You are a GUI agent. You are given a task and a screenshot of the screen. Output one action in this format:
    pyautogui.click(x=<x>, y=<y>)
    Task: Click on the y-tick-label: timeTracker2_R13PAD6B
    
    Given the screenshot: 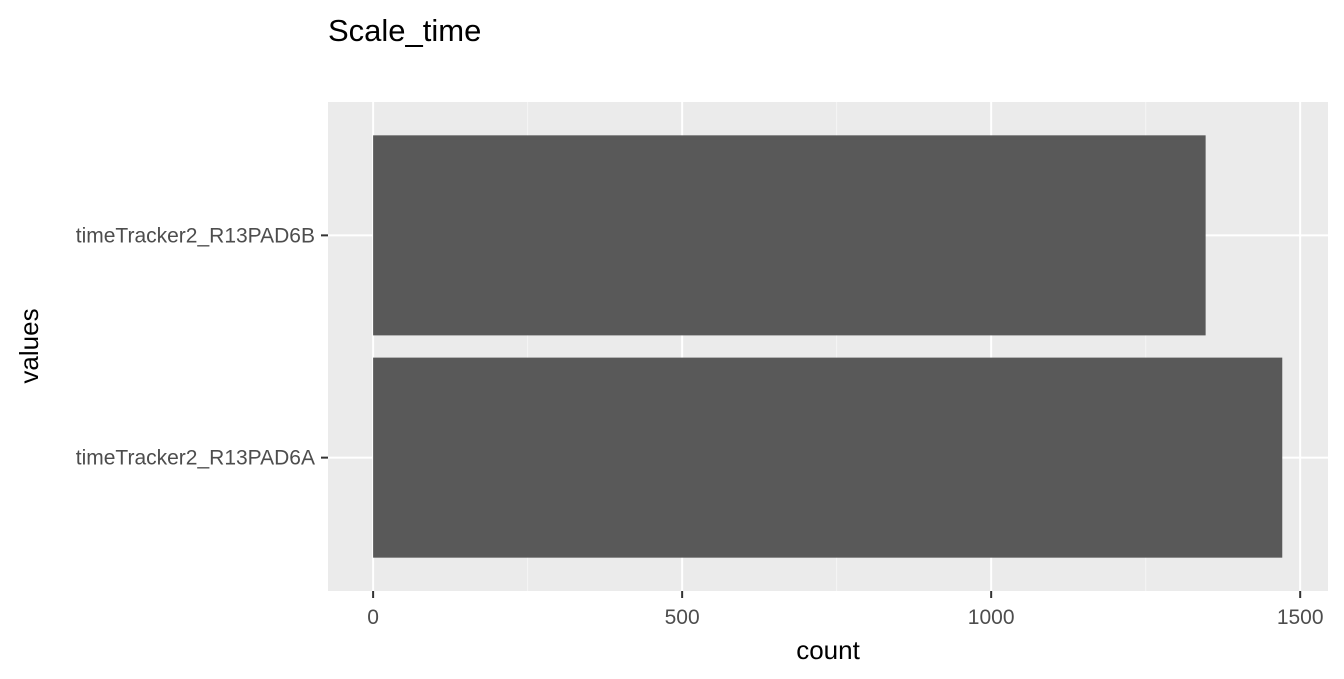 What is the action you would take?
    pyautogui.click(x=195, y=235)
    